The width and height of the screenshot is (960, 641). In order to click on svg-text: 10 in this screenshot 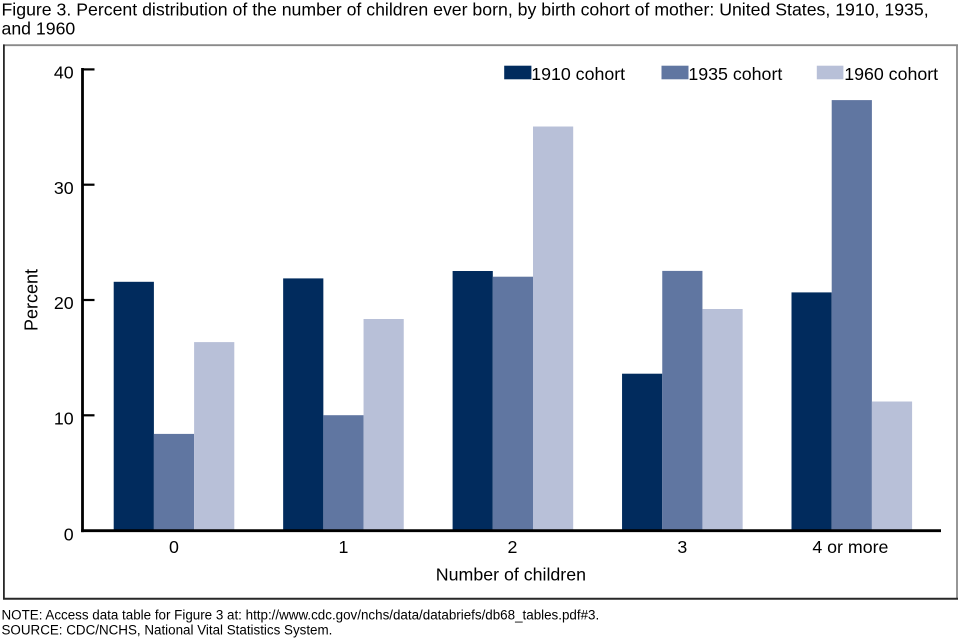, I will do `click(64, 419)`.